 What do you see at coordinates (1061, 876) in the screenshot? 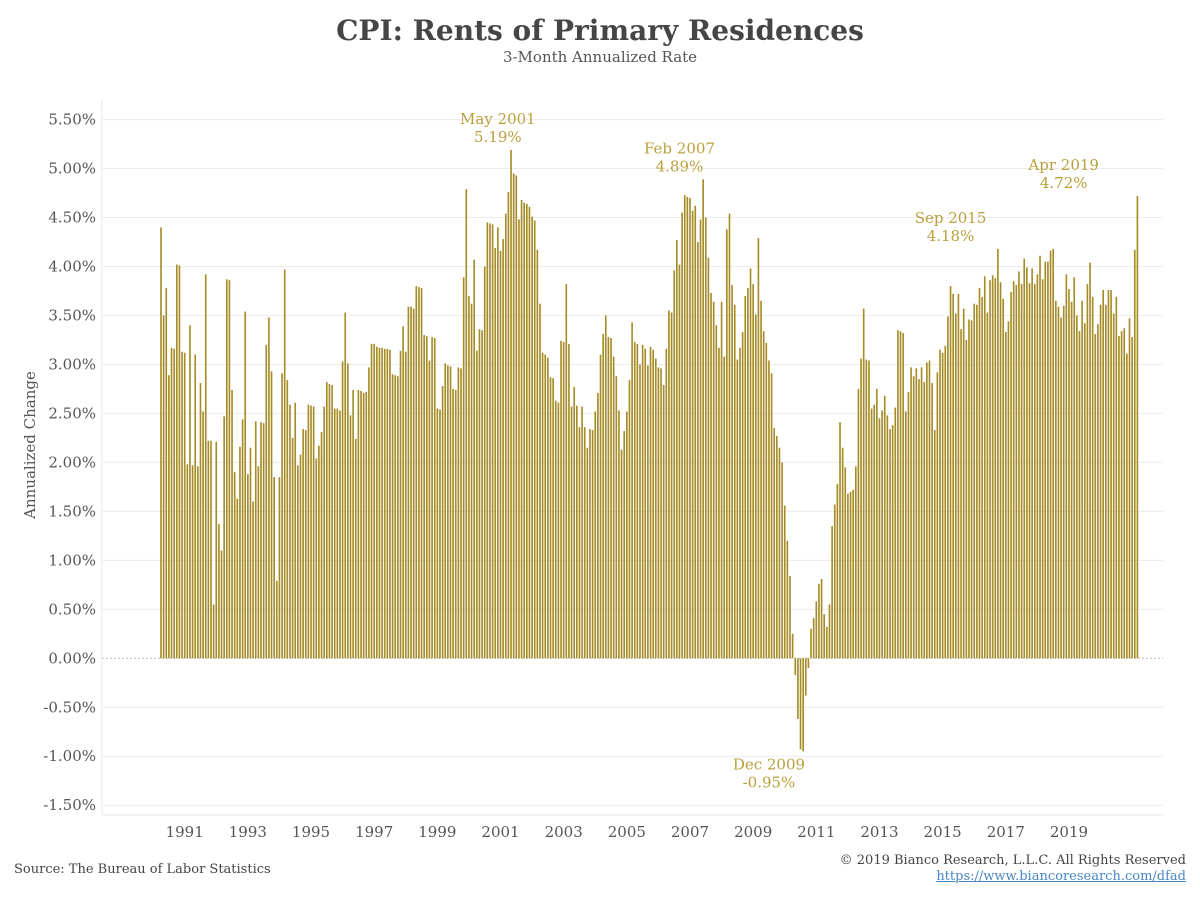
I see `website-link: https://www.biancoresearch.com/dfad` at bounding box center [1061, 876].